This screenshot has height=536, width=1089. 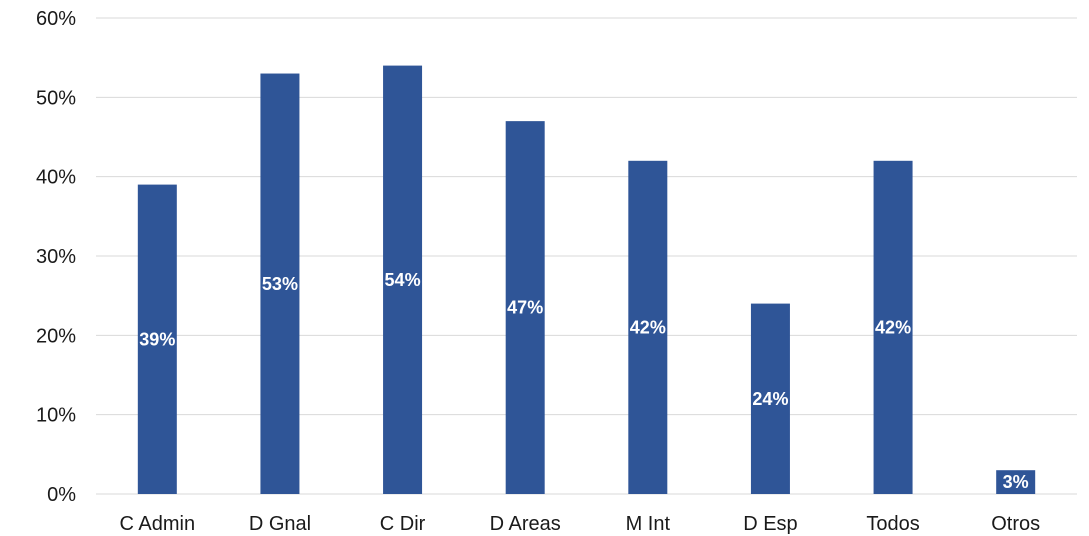 I want to click on y-tick-label: 30%, so click(x=56, y=257).